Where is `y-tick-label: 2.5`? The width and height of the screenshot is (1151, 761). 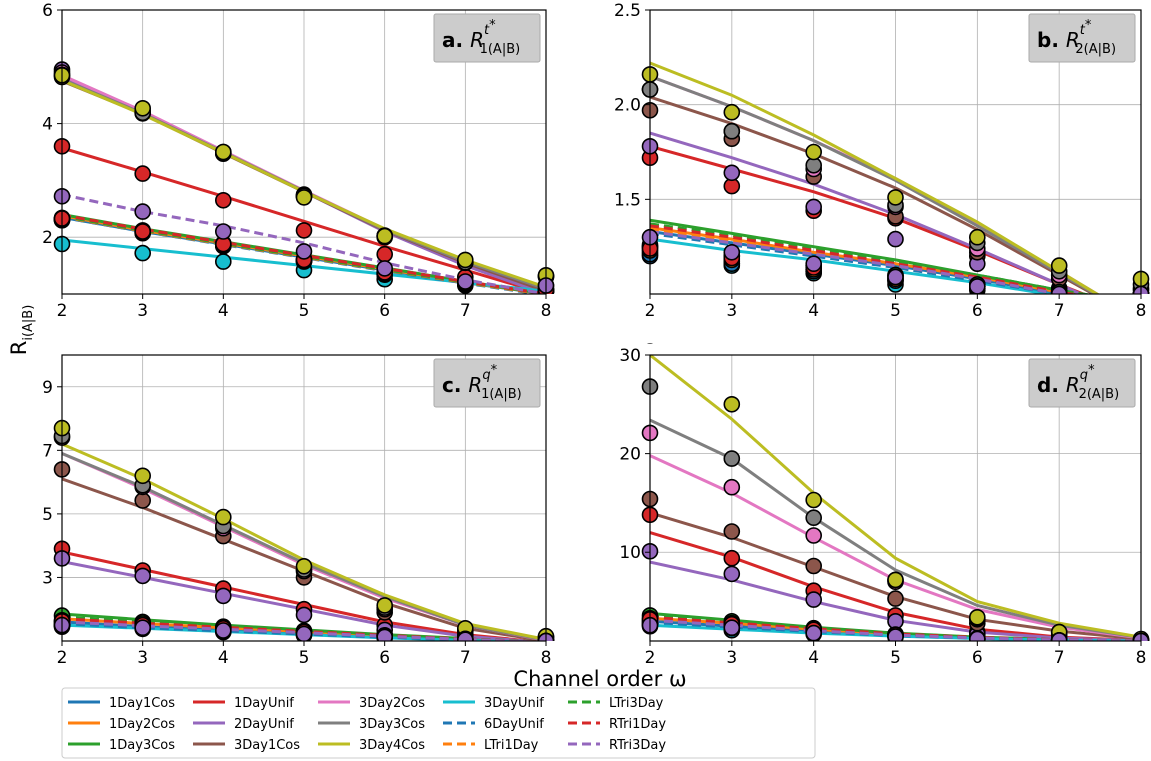 y-tick-label: 2.5 is located at coordinates (627, 11).